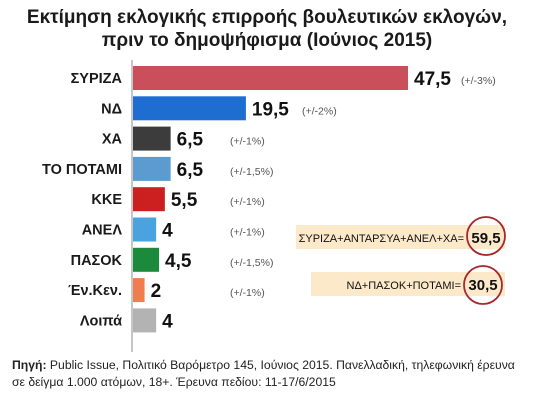  I want to click on chart-title-line-2: πριν το δημοψήφισμα (Ιούνιος 2015), so click(267, 40).